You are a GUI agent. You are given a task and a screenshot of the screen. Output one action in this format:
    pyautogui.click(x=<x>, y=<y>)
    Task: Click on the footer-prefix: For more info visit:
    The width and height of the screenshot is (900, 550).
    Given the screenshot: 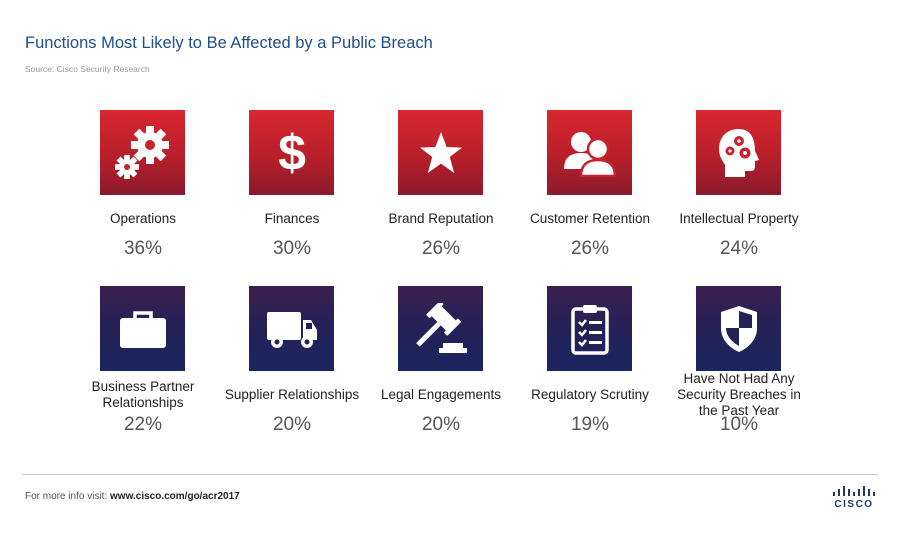 What is the action you would take?
    pyautogui.click(x=66, y=496)
    